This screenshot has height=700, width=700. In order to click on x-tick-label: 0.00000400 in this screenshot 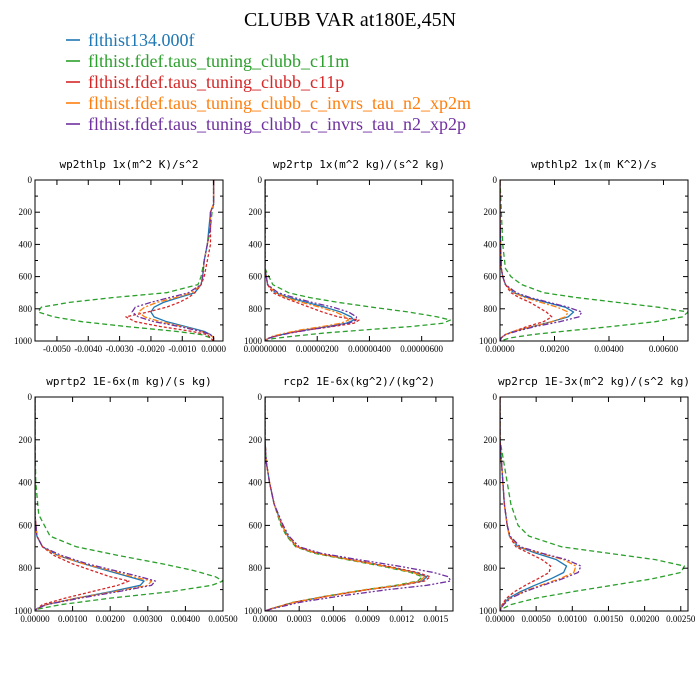, I will do `click(369, 349)`.